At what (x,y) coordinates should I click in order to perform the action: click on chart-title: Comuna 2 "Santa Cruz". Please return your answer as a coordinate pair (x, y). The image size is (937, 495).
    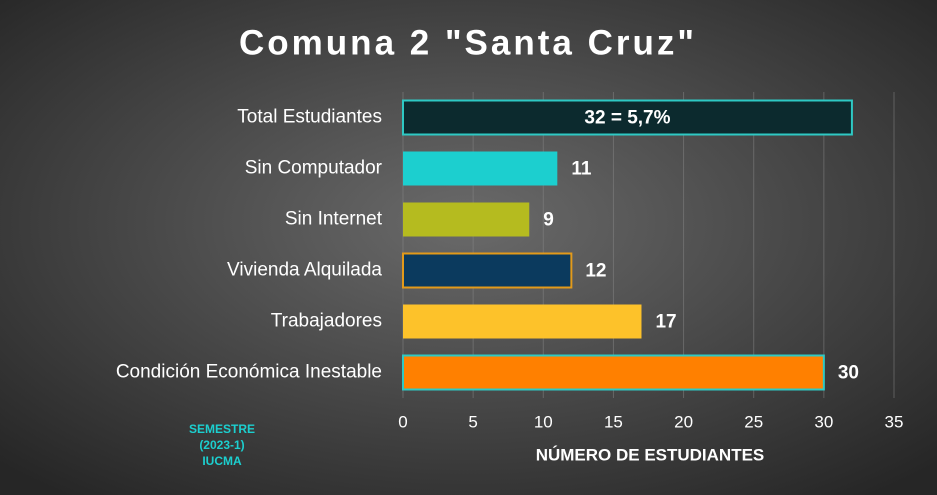
    Looking at the image, I should click on (468, 42).